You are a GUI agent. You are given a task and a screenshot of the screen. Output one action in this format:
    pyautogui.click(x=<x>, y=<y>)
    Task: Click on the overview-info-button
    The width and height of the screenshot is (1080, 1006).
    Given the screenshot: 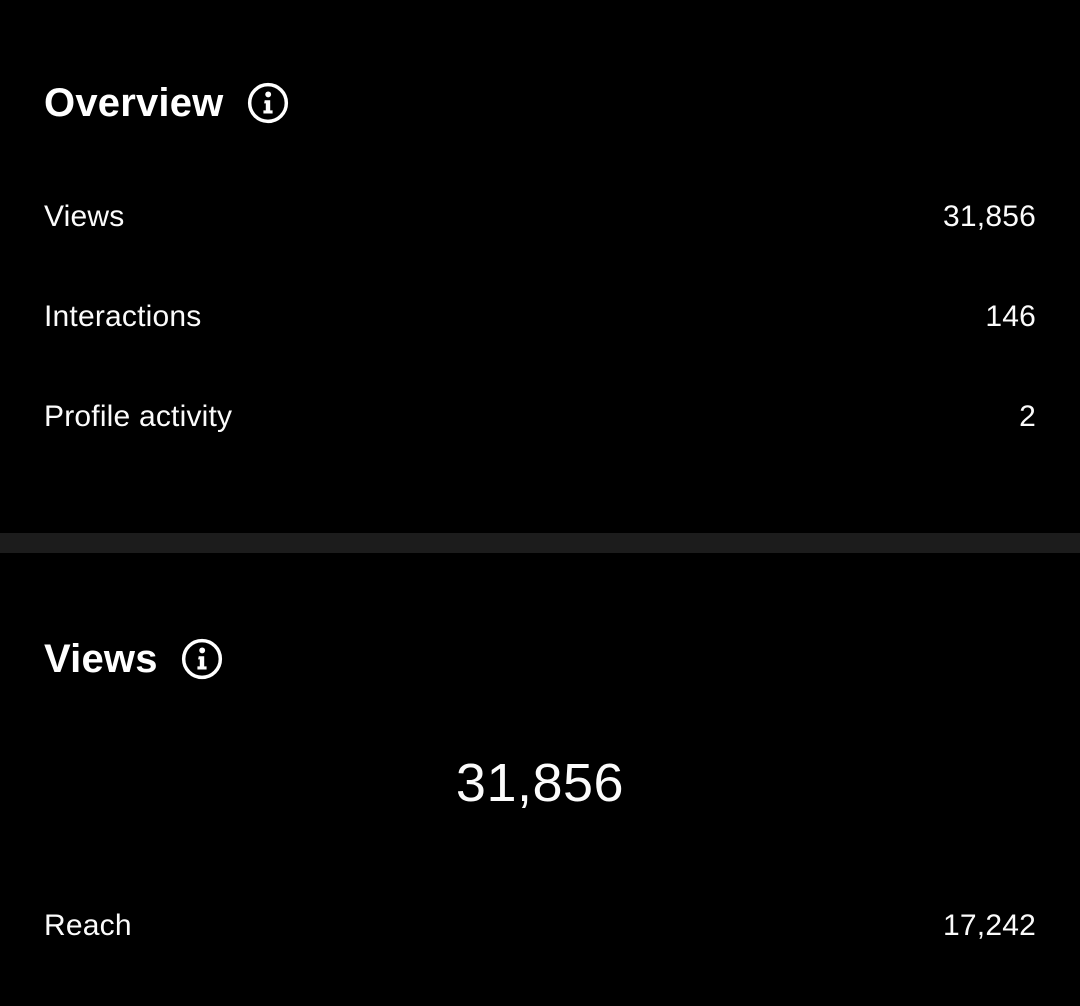 What is the action you would take?
    pyautogui.click(x=268, y=103)
    